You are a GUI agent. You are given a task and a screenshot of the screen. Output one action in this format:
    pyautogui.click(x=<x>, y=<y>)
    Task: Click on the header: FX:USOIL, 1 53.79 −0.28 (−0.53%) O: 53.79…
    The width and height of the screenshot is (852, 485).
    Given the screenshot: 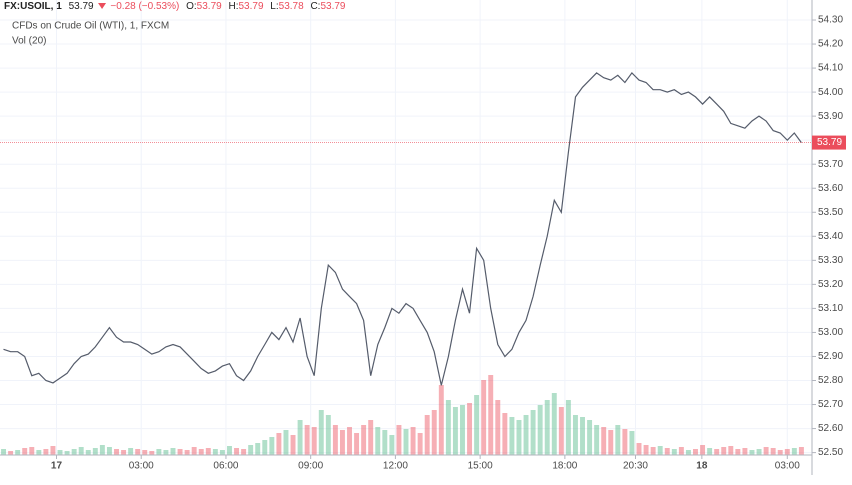 What is the action you would take?
    pyautogui.click(x=175, y=6)
    